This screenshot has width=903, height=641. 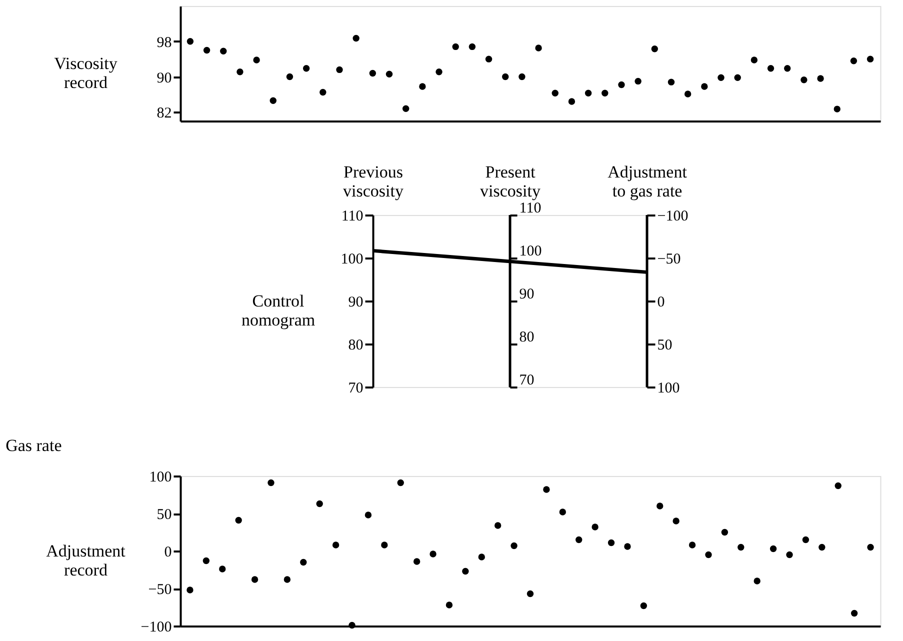 I want to click on y-axis-title: Viscosity record, so click(x=86, y=73).